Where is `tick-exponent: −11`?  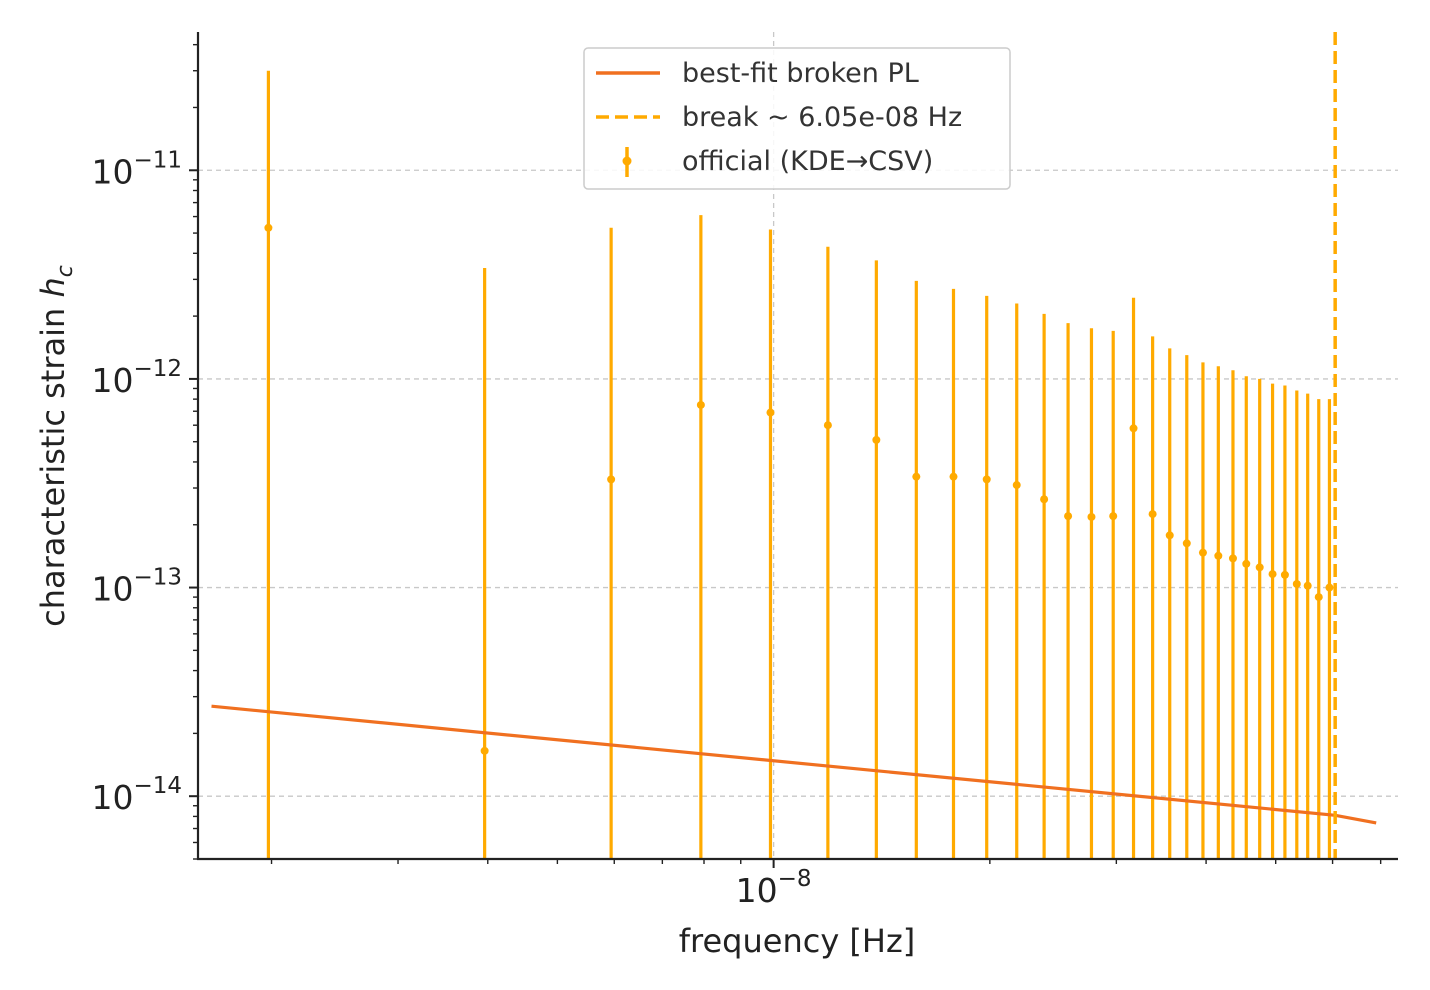 tick-exponent: −11 is located at coordinates (157, 160).